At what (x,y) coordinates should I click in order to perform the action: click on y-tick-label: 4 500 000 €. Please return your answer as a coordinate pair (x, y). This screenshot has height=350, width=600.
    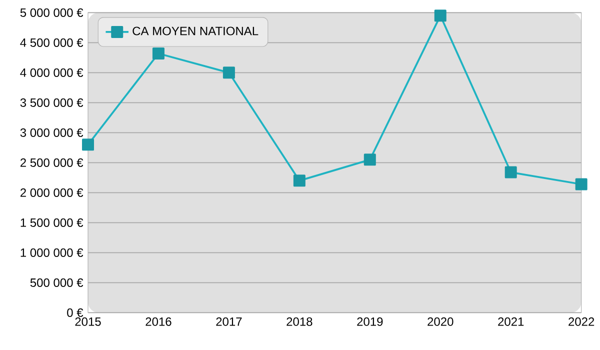
    Looking at the image, I should click on (52, 42).